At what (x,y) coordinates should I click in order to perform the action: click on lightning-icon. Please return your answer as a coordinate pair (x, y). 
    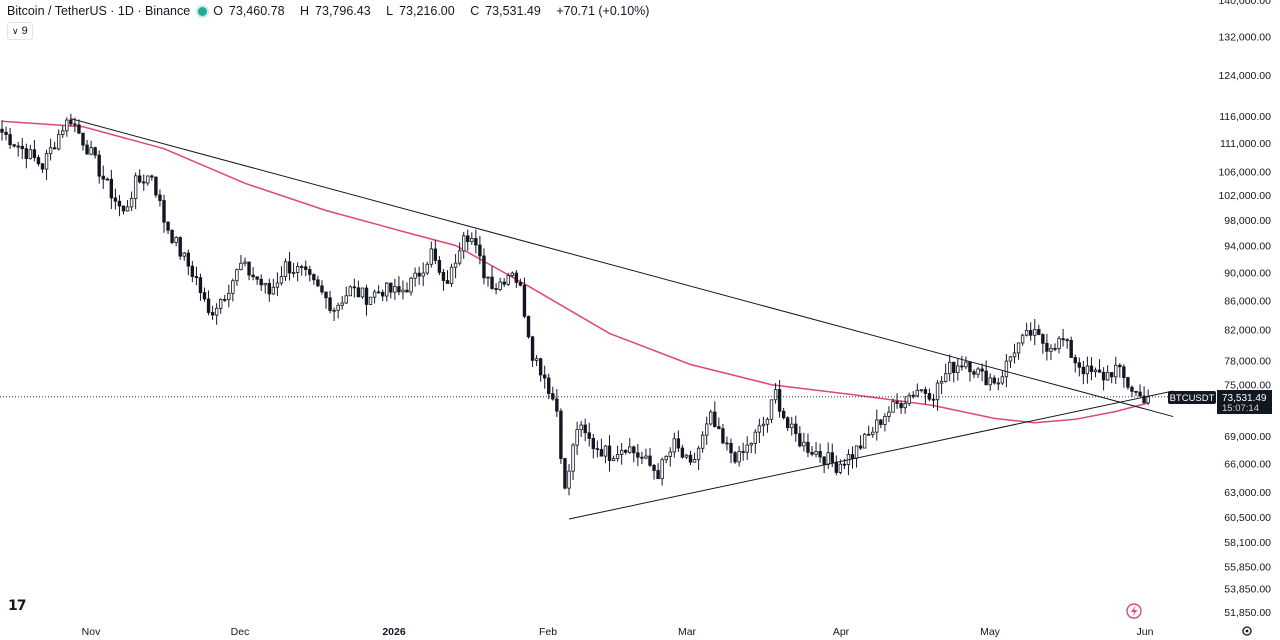
    Looking at the image, I should click on (1134, 611).